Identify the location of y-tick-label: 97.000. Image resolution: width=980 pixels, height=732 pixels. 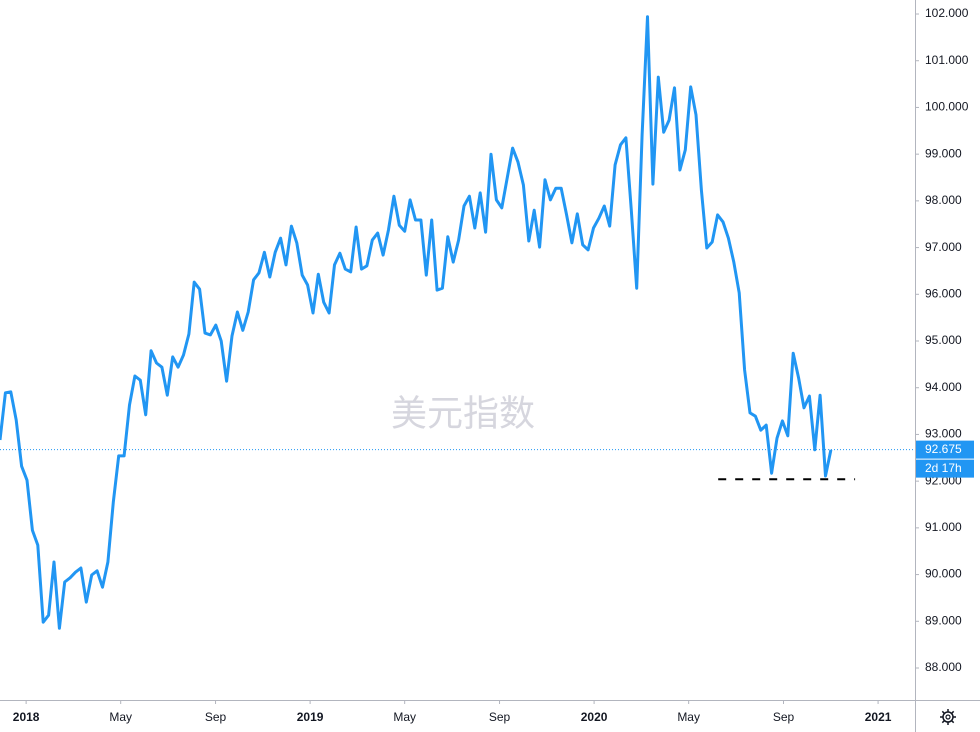
(943, 247).